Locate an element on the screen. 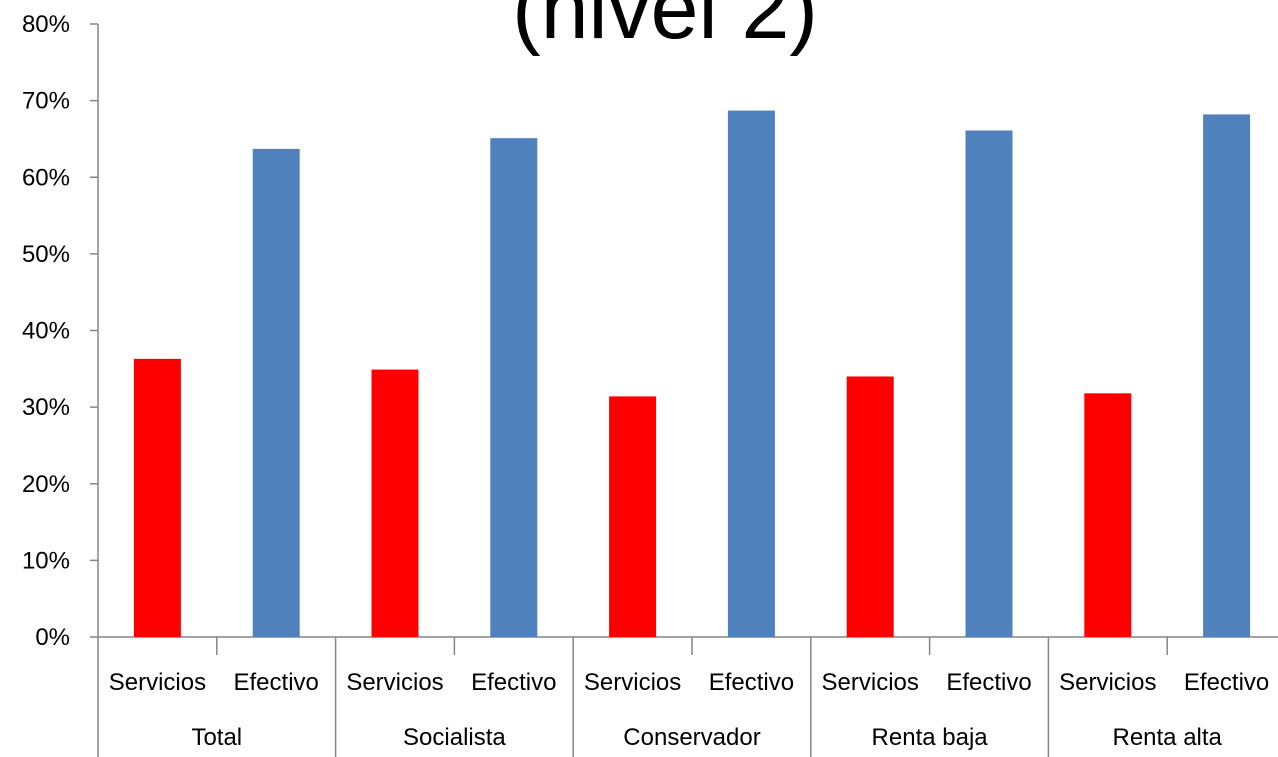  bar-socialista-servicios is located at coordinates (395, 503).